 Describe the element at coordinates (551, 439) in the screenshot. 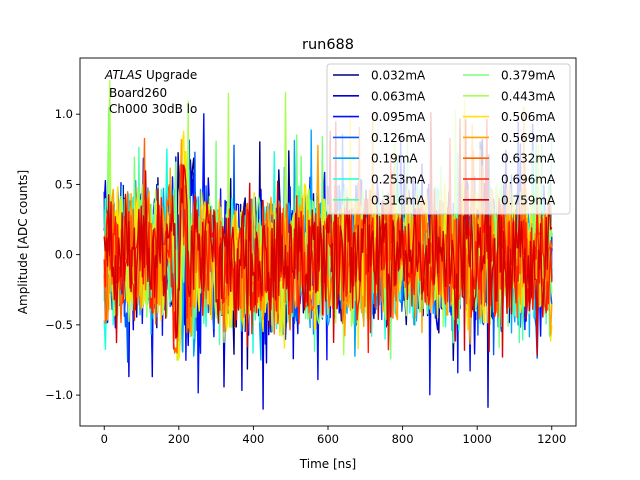

I see `x-tick-label: 1200` at that location.